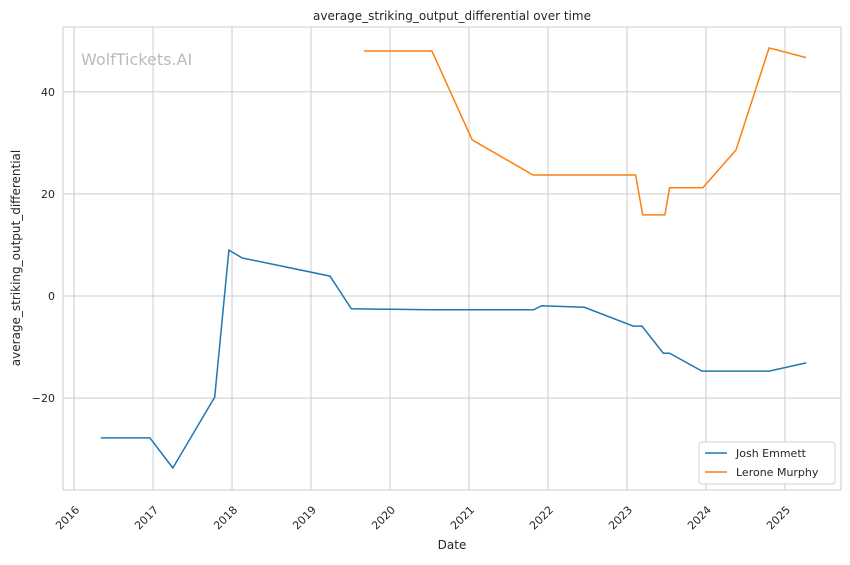  Describe the element at coordinates (43, 398) in the screenshot. I see `y-tick-label: −20` at that location.